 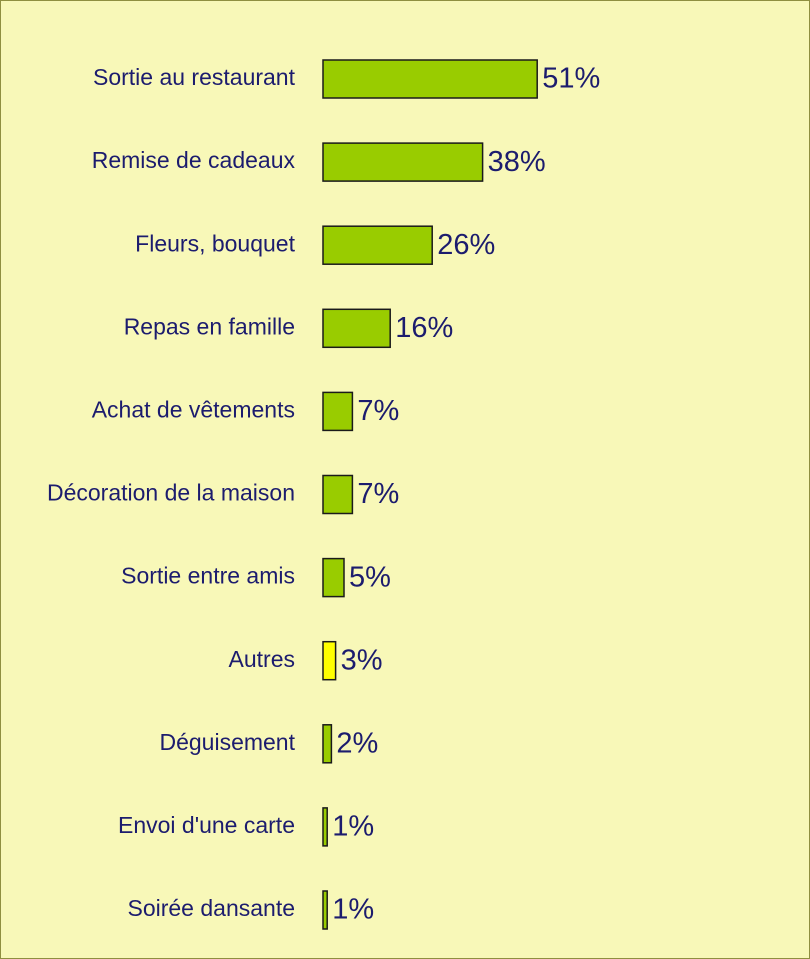 I want to click on value-label: 2%, so click(x=357, y=743).